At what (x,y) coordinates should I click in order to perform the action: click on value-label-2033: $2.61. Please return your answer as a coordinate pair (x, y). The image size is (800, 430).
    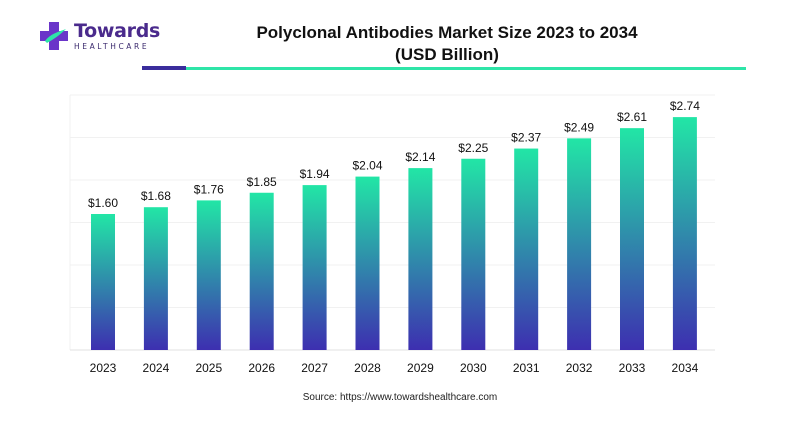
    Looking at the image, I should click on (632, 117).